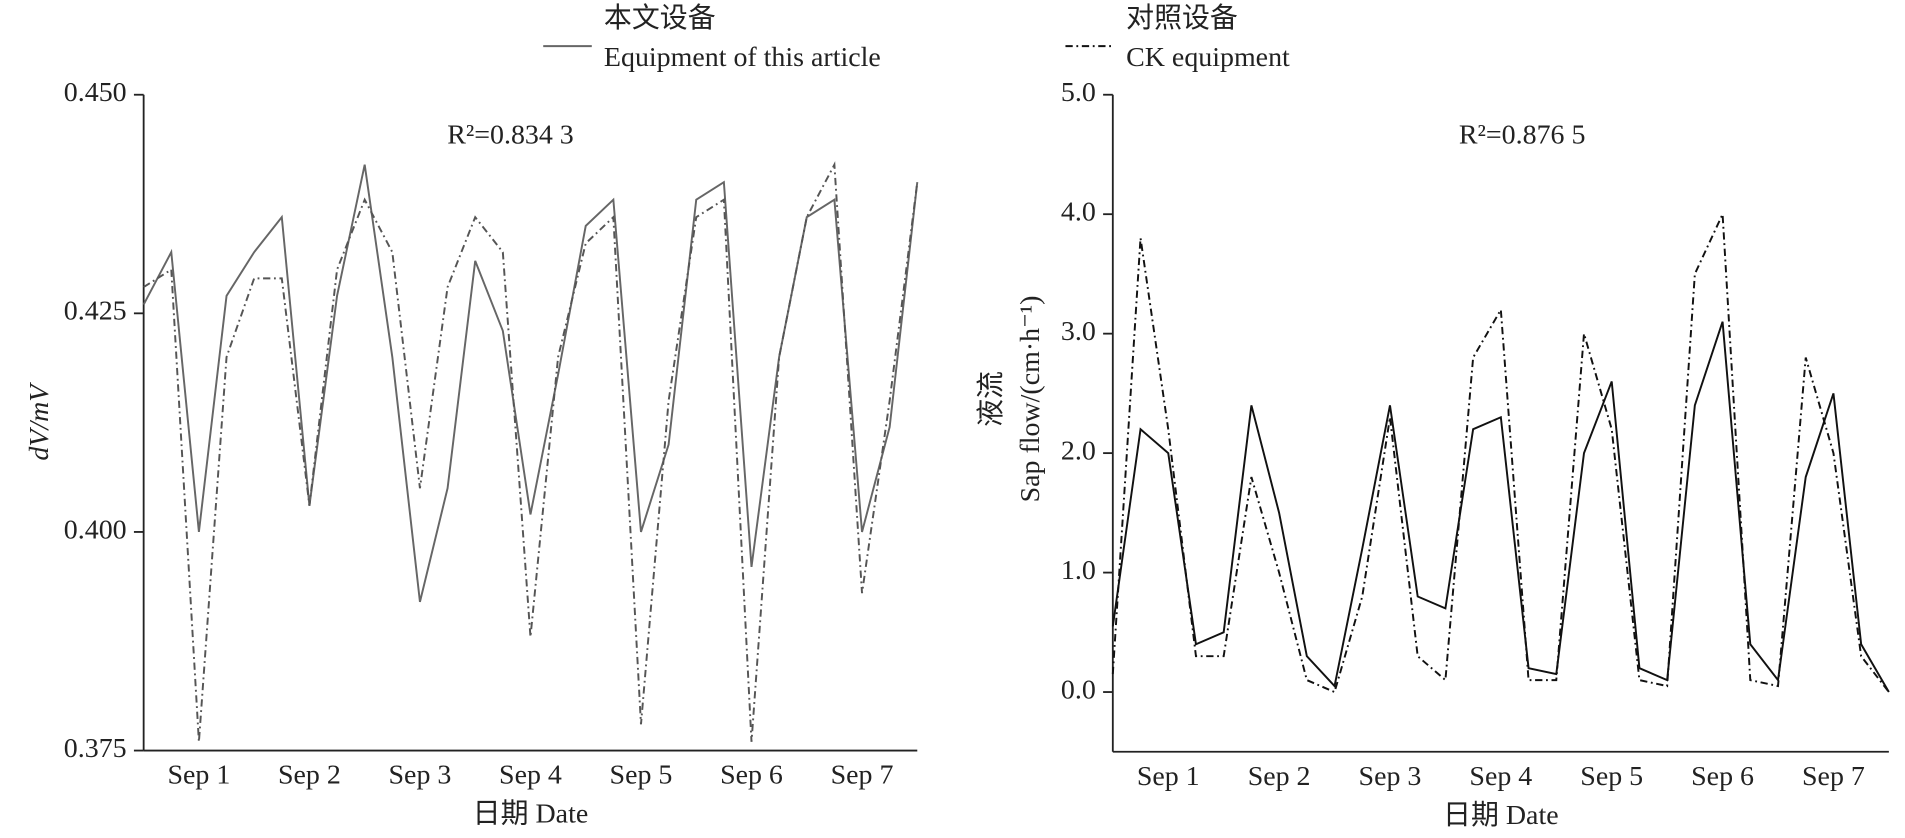 The image size is (1905, 838). What do you see at coordinates (991, 399) in the screenshot?
I see `y-axis-label: 液流` at bounding box center [991, 399].